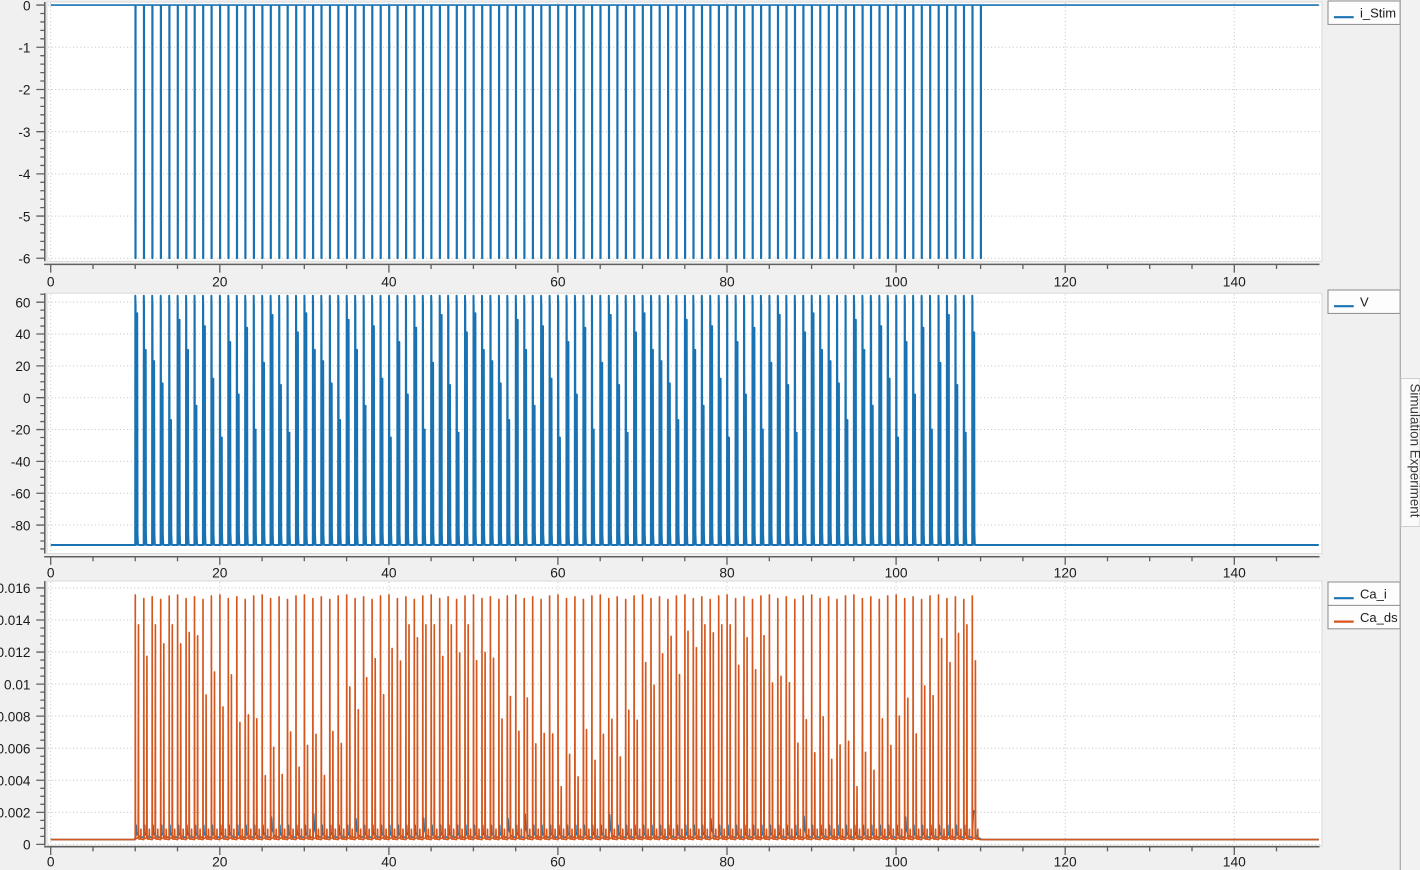 The width and height of the screenshot is (1420, 870). I want to click on svg-text: -5, so click(24, 216).